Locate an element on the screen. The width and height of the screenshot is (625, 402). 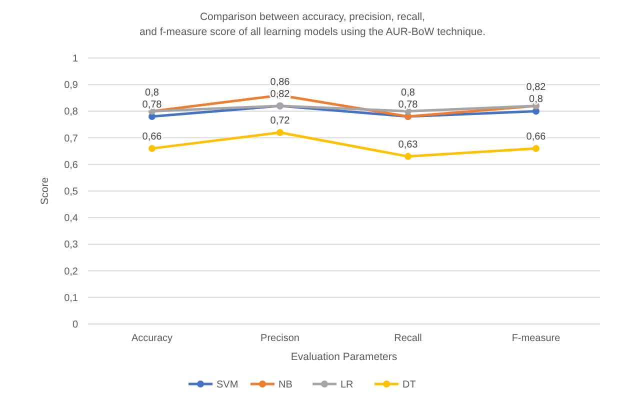
y-tick-label: 0,5 is located at coordinates (71, 192).